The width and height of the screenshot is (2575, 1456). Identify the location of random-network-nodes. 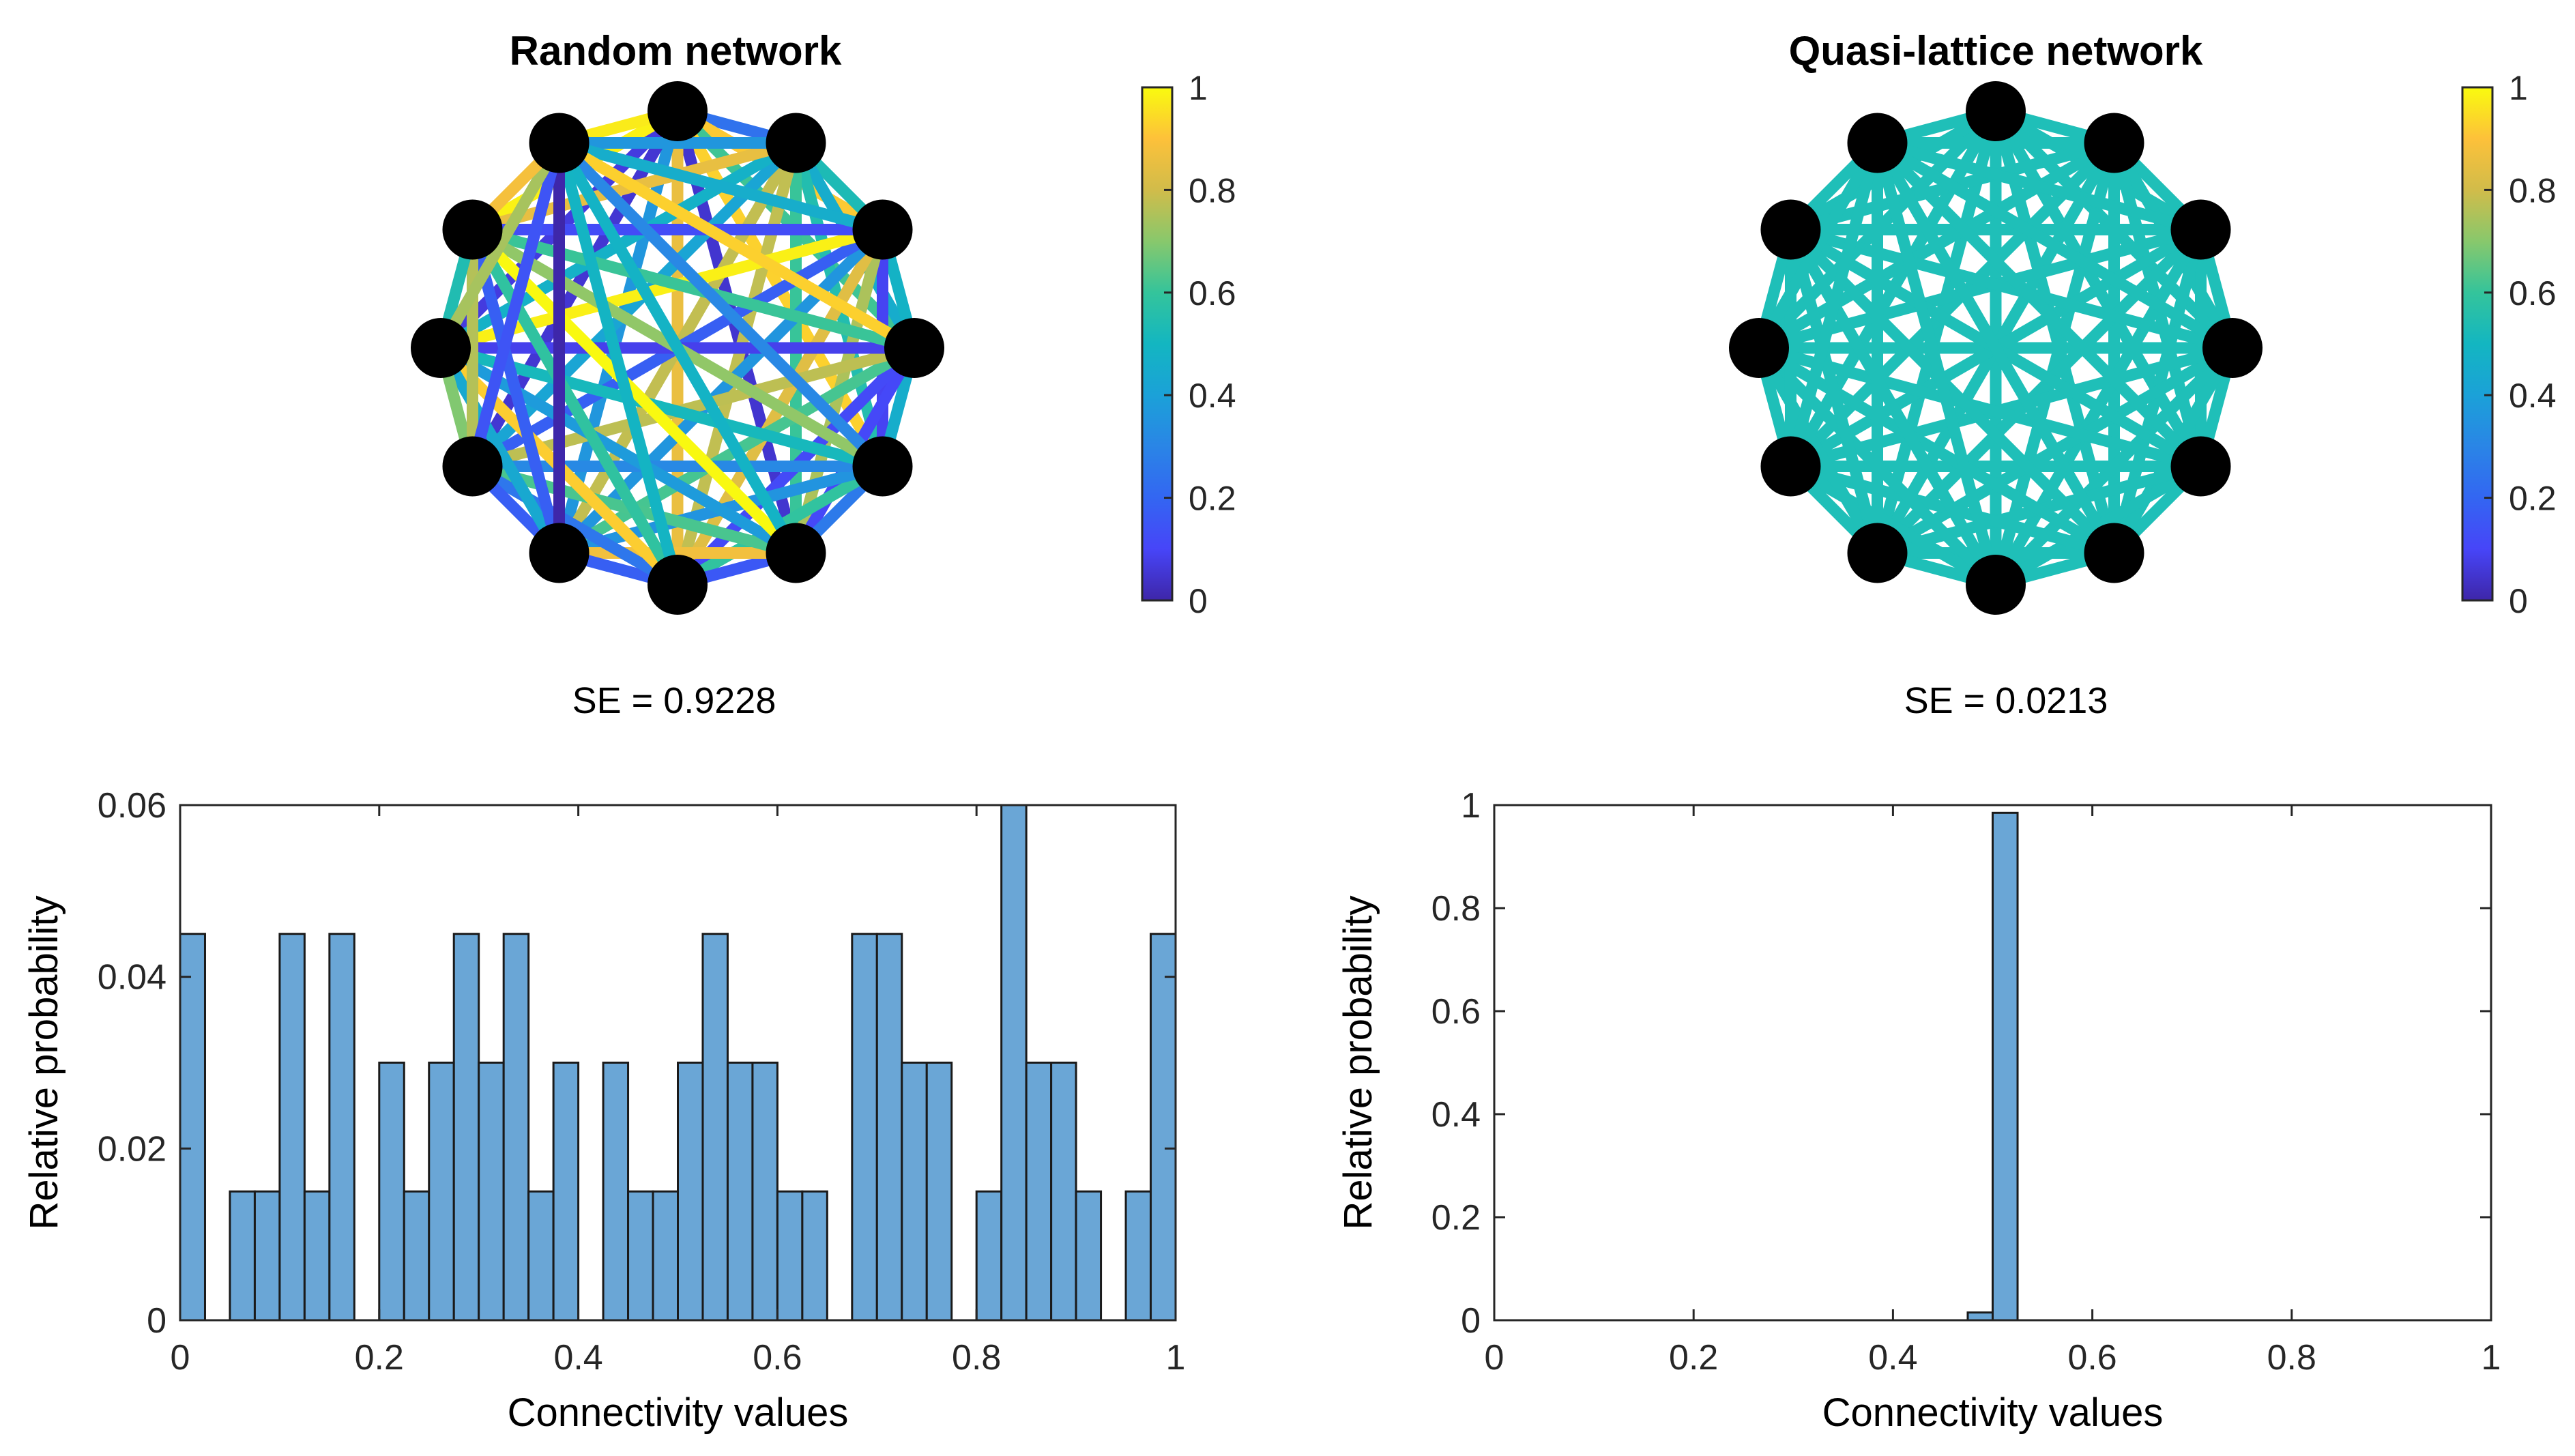
(678, 348).